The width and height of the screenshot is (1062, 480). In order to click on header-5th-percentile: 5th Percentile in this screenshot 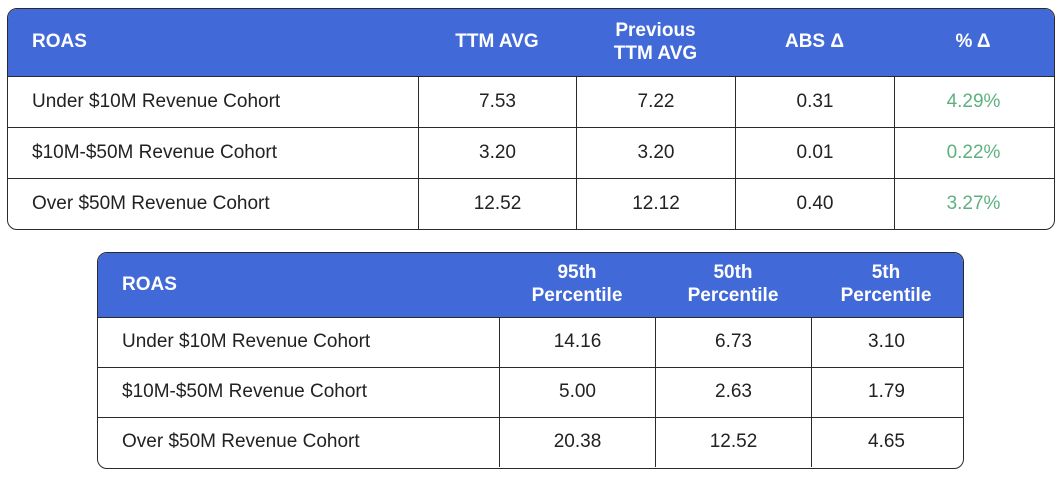, I will do `click(886, 284)`.